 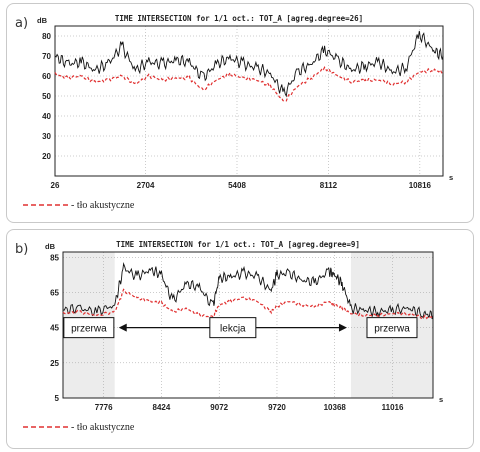 I want to click on x-tick-label: 26, so click(x=55, y=185).